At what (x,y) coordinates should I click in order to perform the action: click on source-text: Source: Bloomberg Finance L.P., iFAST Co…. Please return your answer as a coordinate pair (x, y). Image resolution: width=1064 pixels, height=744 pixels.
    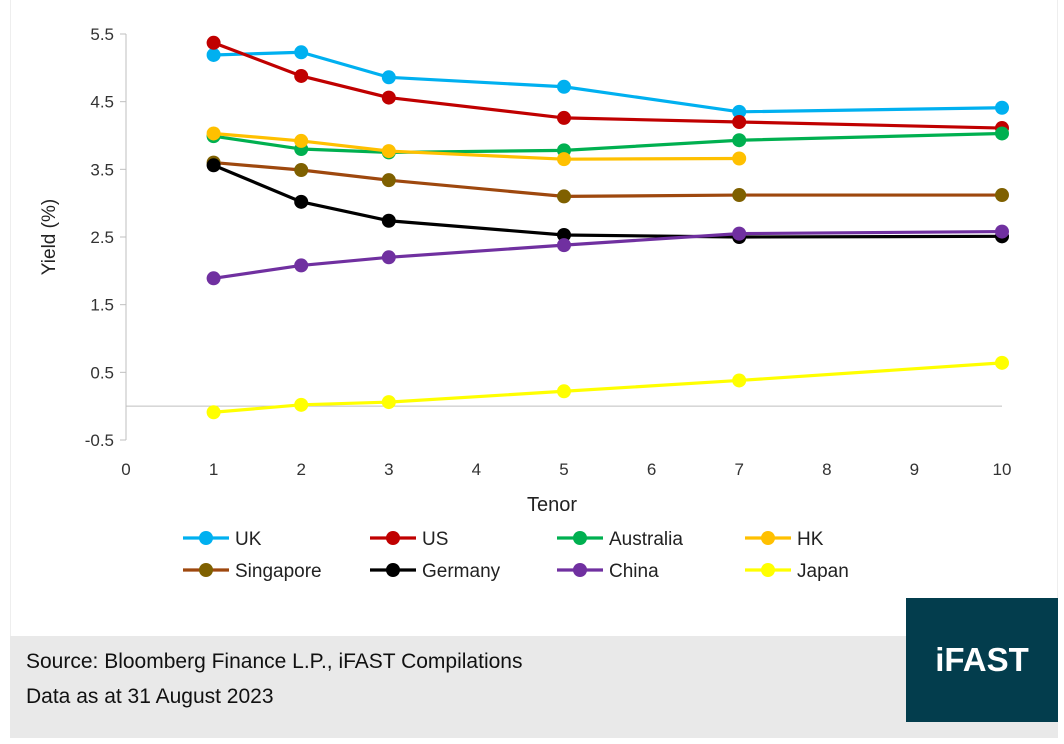
    Looking at the image, I should click on (274, 661).